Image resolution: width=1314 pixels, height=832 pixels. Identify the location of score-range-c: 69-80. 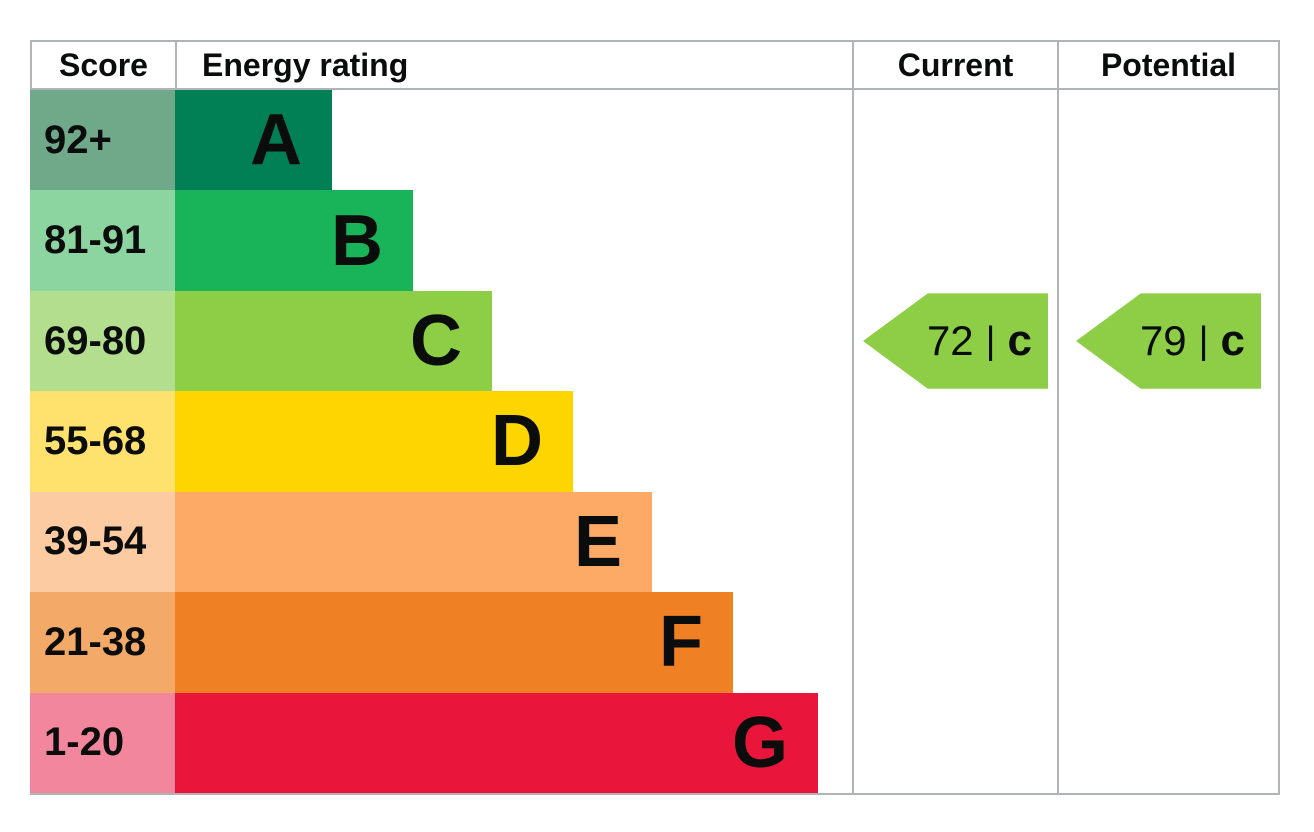
(102, 341).